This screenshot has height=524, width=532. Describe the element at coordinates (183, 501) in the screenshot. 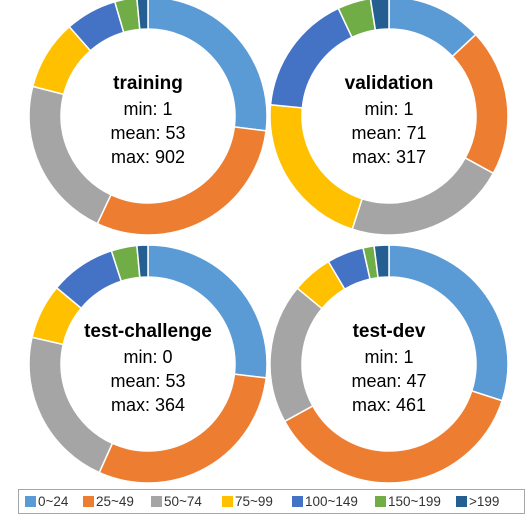

I see `legend-label-2: 50~74` at that location.